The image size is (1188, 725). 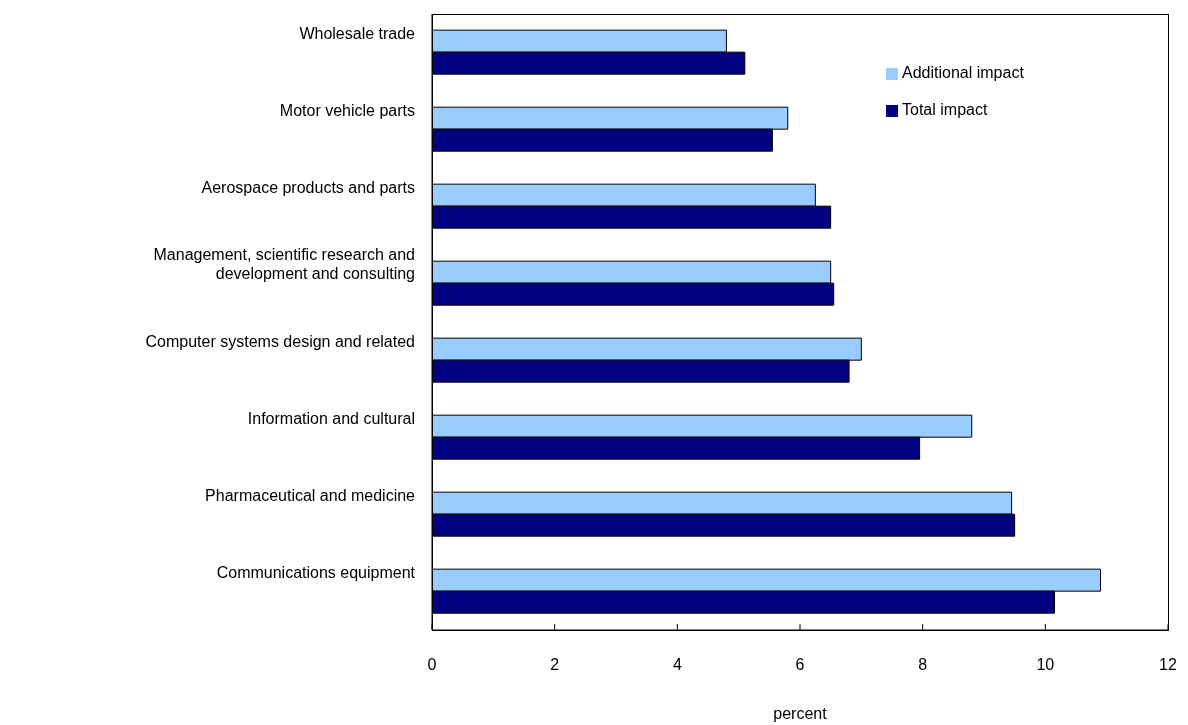 I want to click on y-tick-label: Motor vehicle parts, so click(x=347, y=109).